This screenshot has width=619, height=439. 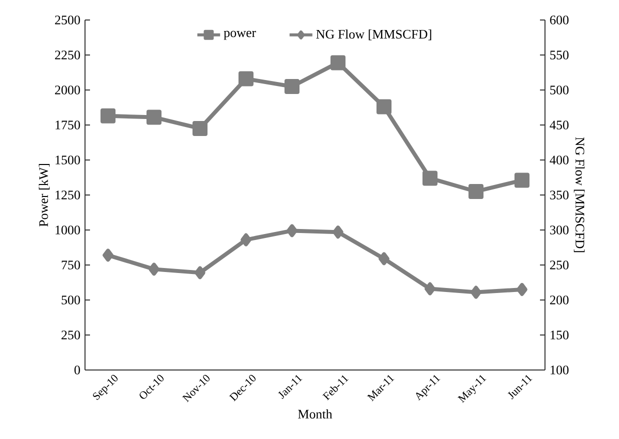 I want to click on x-axis-title: Month, so click(x=315, y=414).